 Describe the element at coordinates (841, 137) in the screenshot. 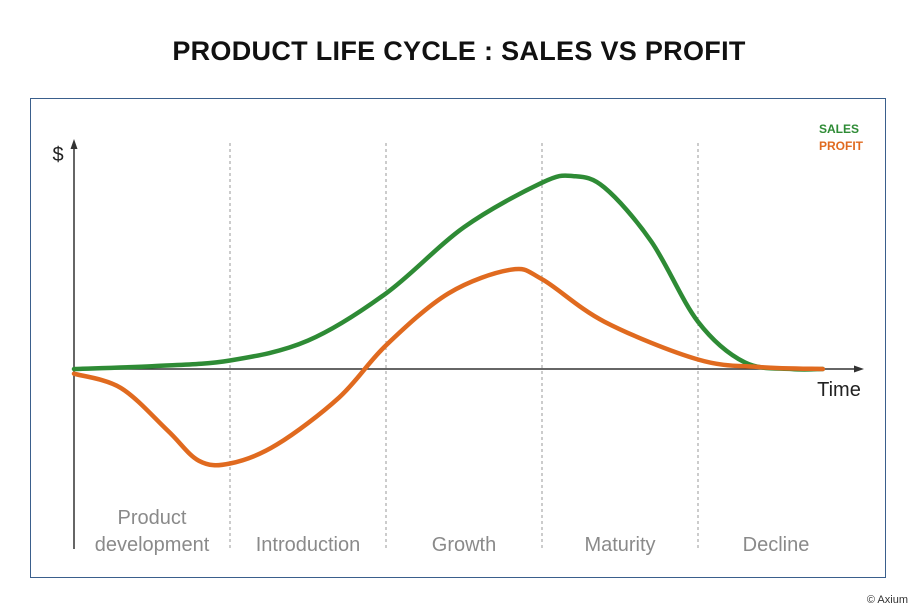

I see `legend: SALES PROFIT` at that location.